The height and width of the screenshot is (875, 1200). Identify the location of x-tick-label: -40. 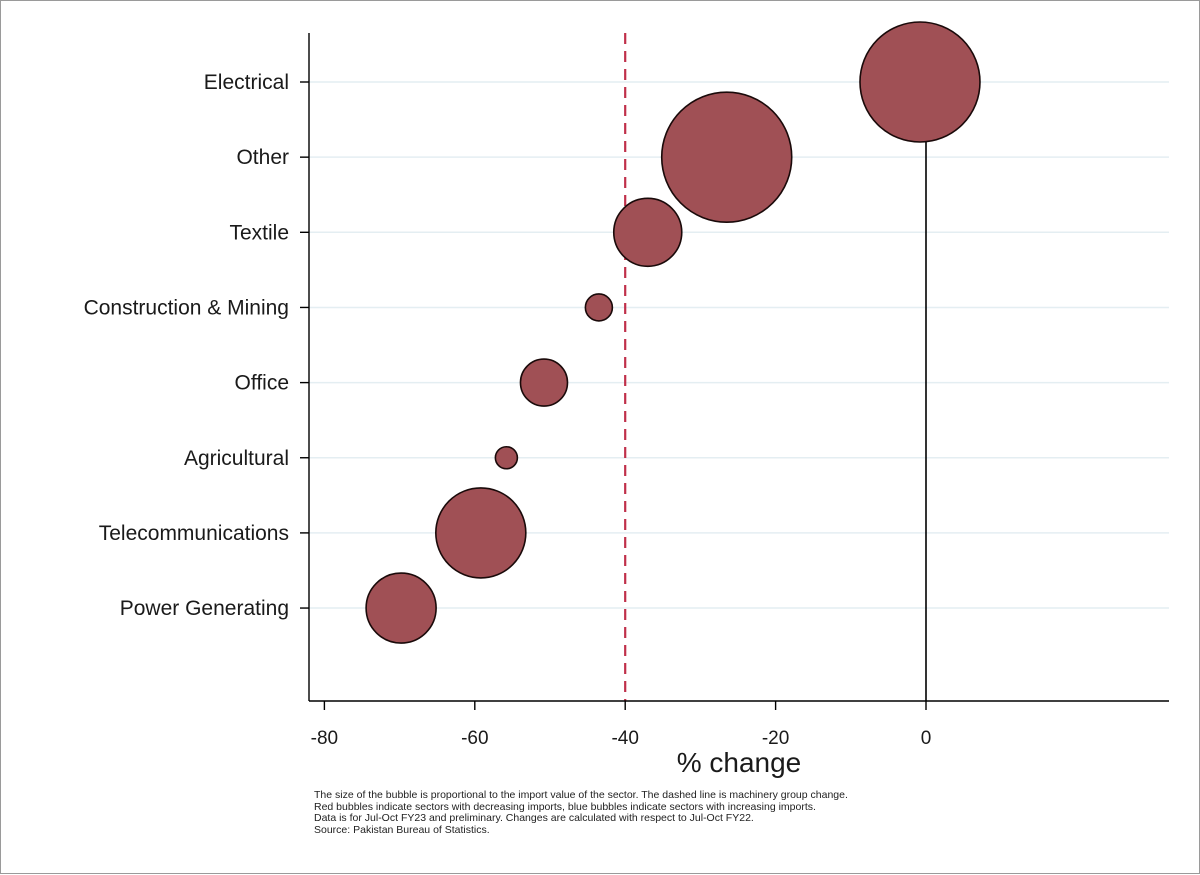
(624, 738).